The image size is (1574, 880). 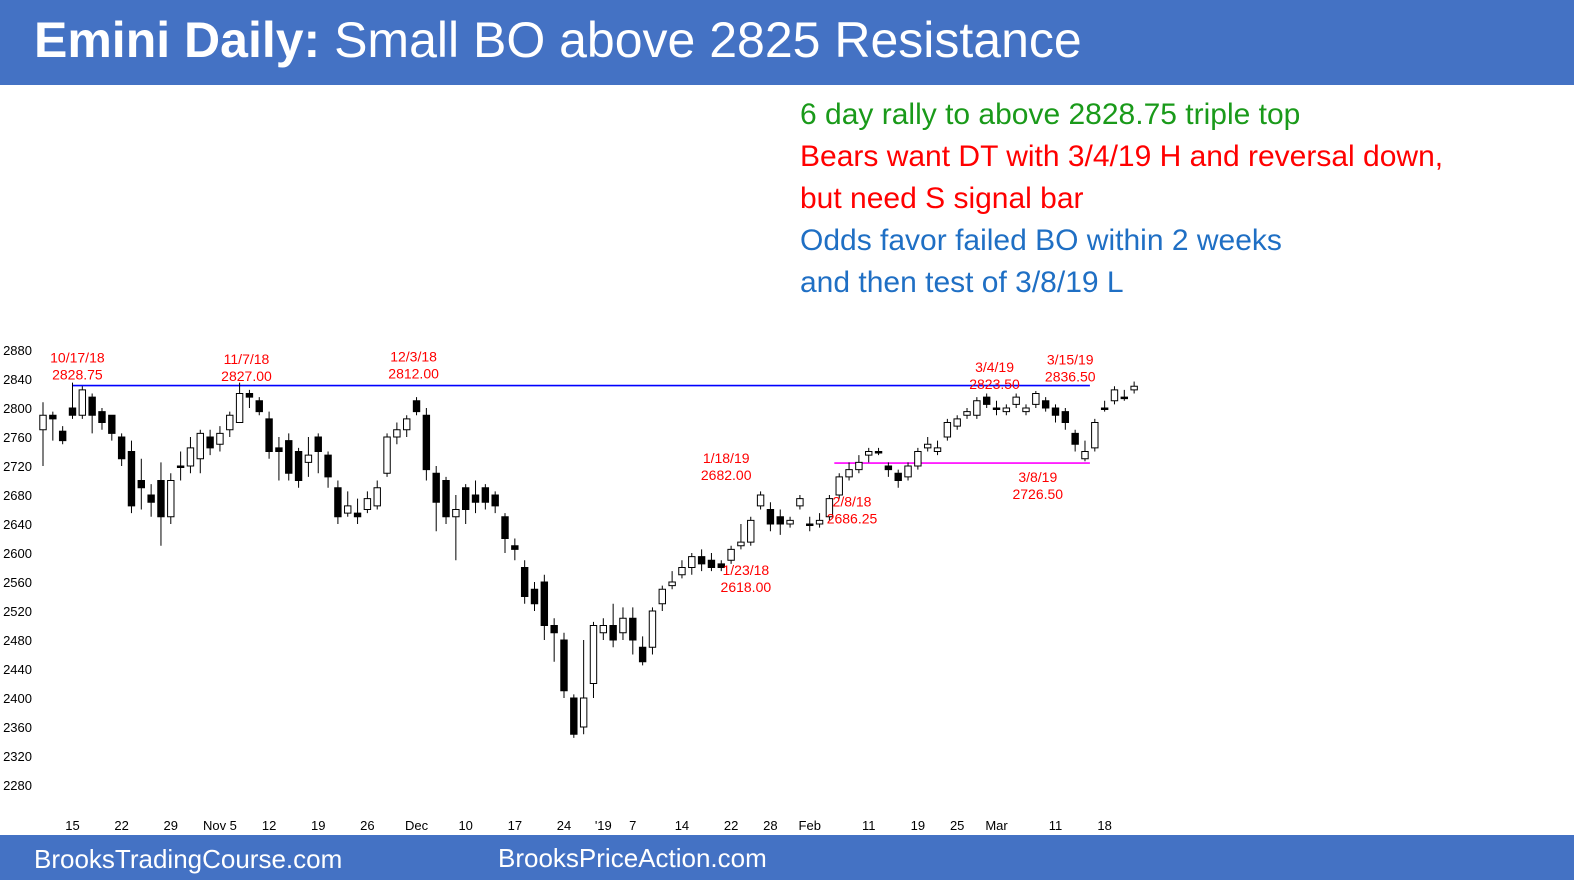 What do you see at coordinates (957, 825) in the screenshot?
I see `x-tick-label: 25` at bounding box center [957, 825].